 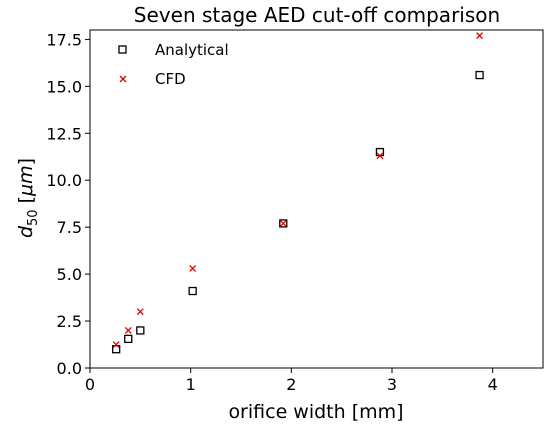 What do you see at coordinates (33, 217) in the screenshot?
I see `y-axis-label-subscript: 50` at bounding box center [33, 217].